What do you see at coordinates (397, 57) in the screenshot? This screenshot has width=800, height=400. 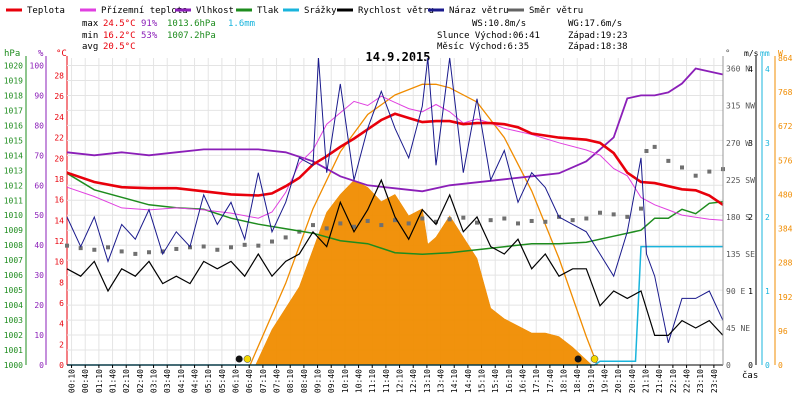 I see `chart-title: 14.9.2015` at bounding box center [397, 57].